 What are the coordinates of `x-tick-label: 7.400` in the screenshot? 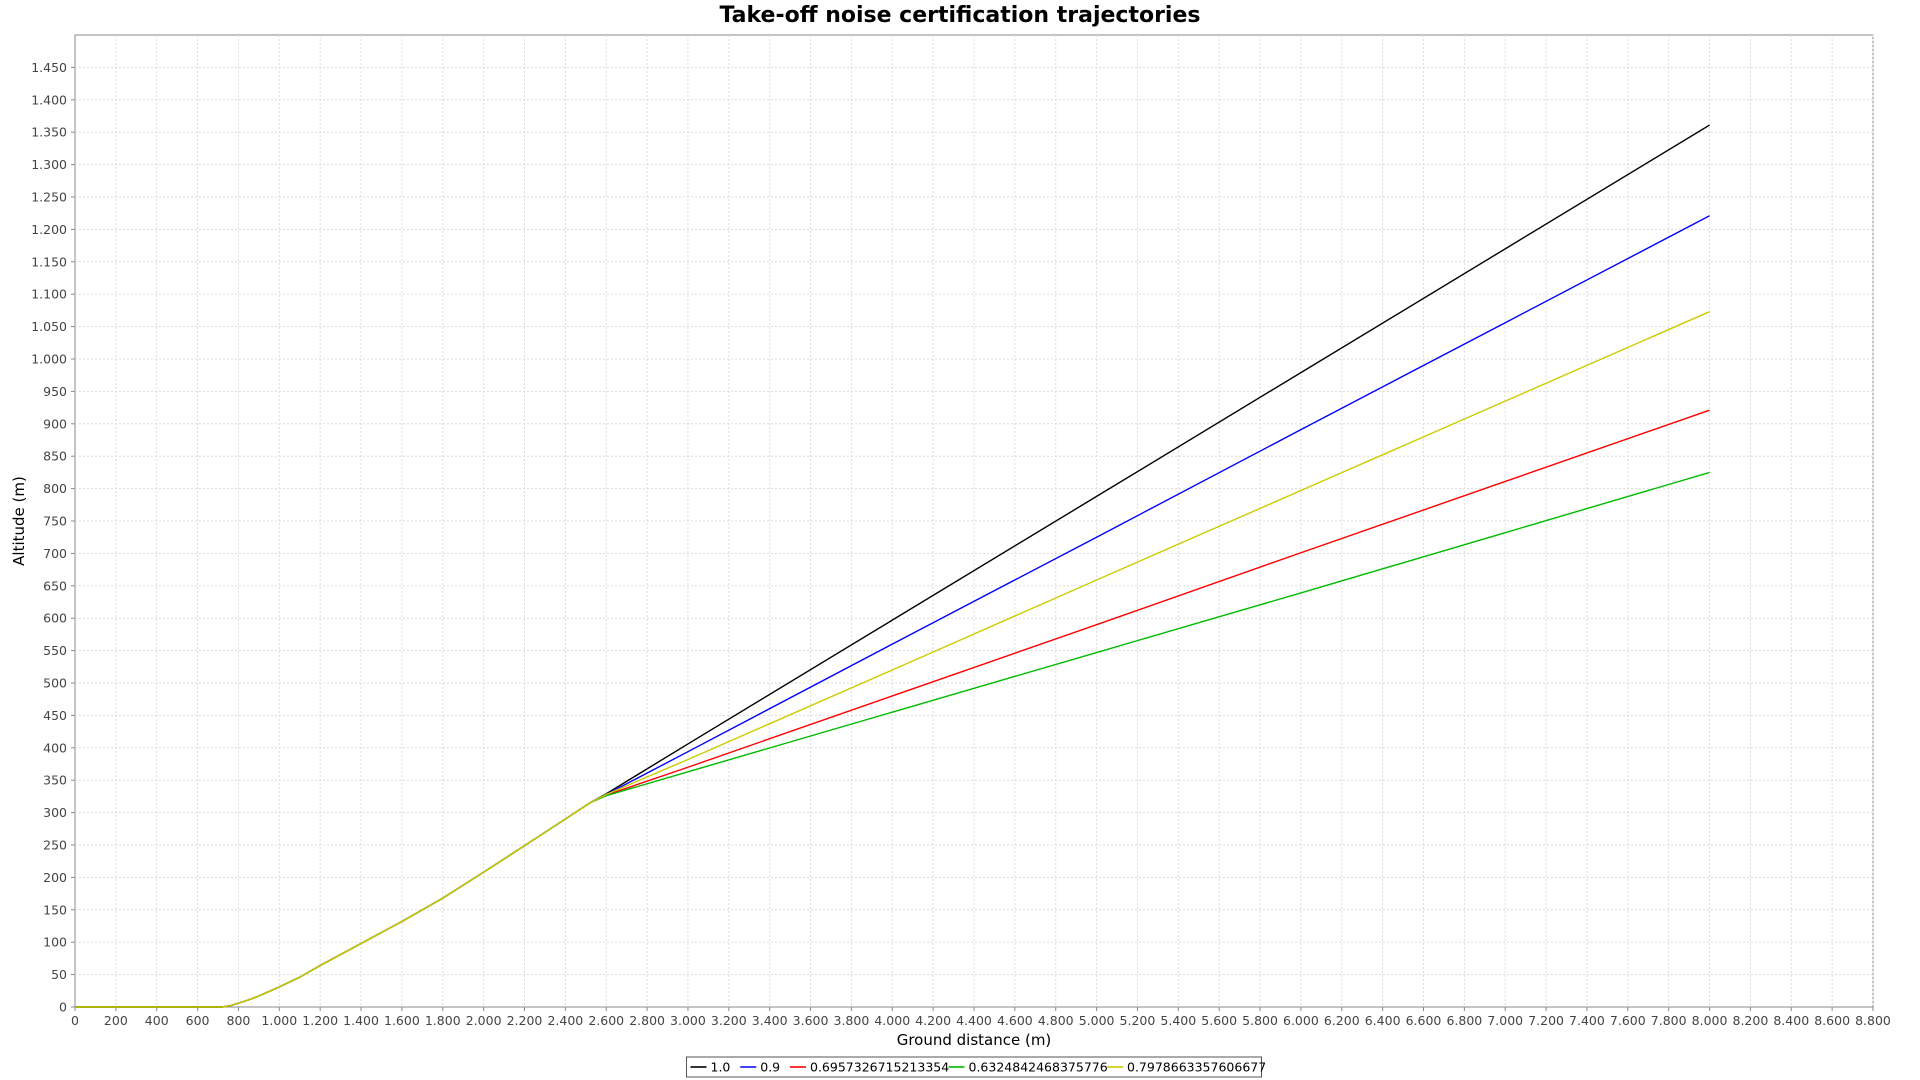 It's located at (1587, 1020).